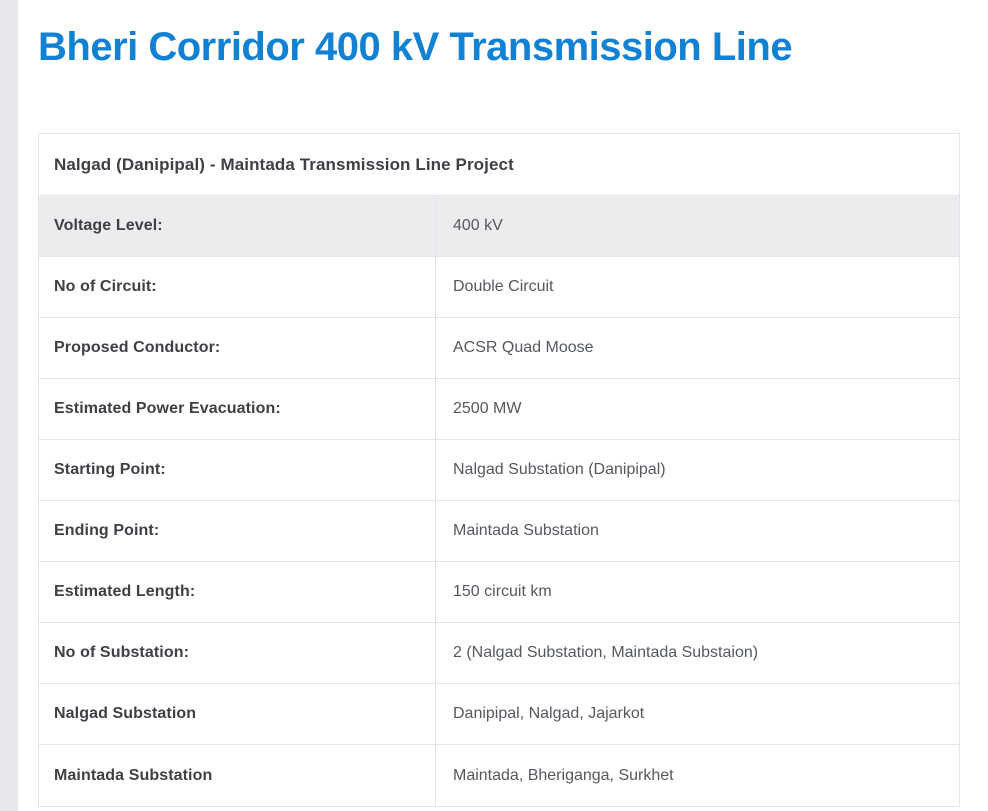 The height and width of the screenshot is (811, 988). What do you see at coordinates (133, 775) in the screenshot?
I see `row-label: Maintada Substation` at bounding box center [133, 775].